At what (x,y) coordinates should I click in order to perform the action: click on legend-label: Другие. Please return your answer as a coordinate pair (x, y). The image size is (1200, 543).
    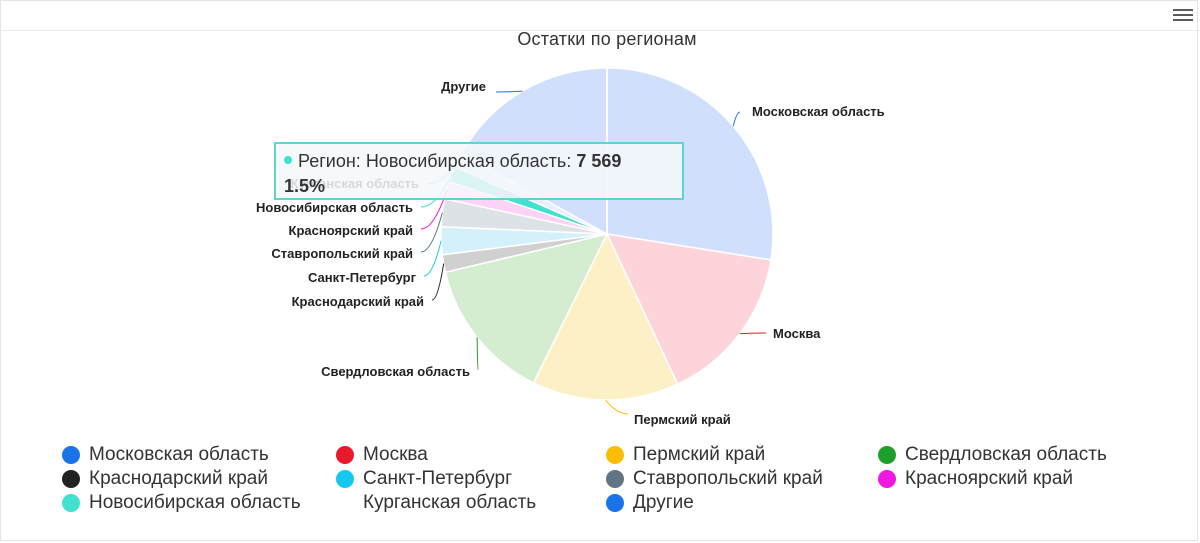
    Looking at the image, I should click on (663, 502).